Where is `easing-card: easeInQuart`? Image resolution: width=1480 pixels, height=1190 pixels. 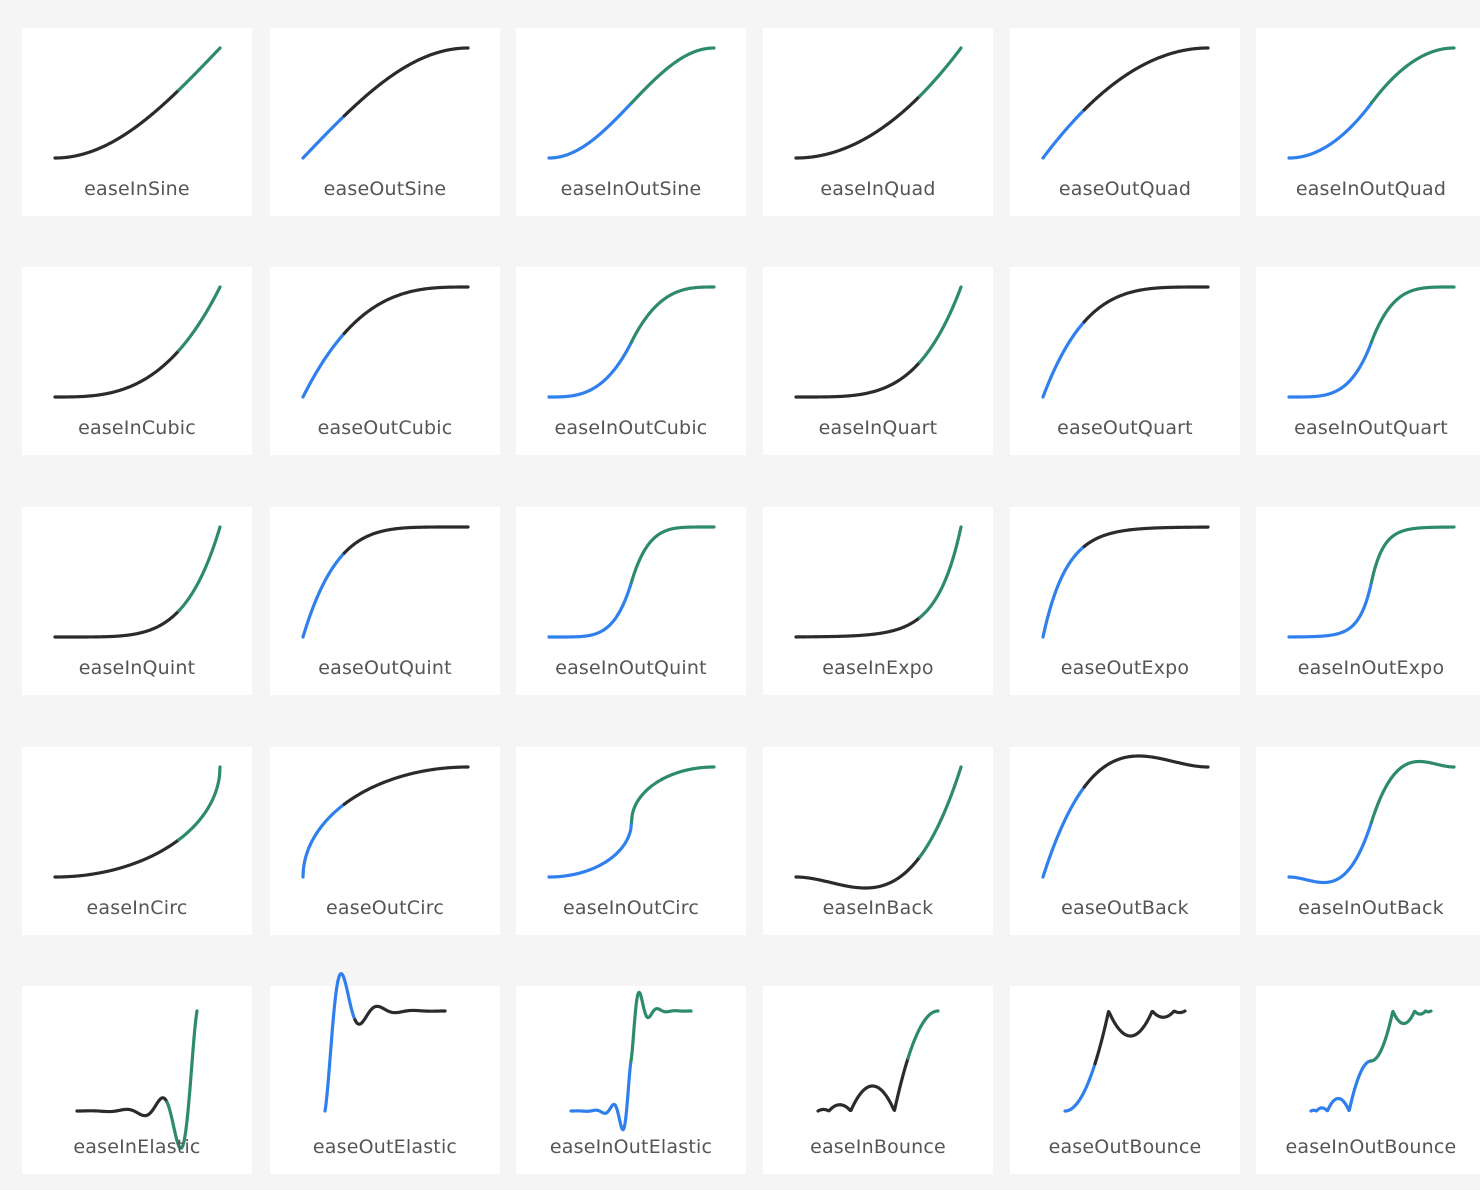
easing-card: easeInQuart is located at coordinates (878, 361).